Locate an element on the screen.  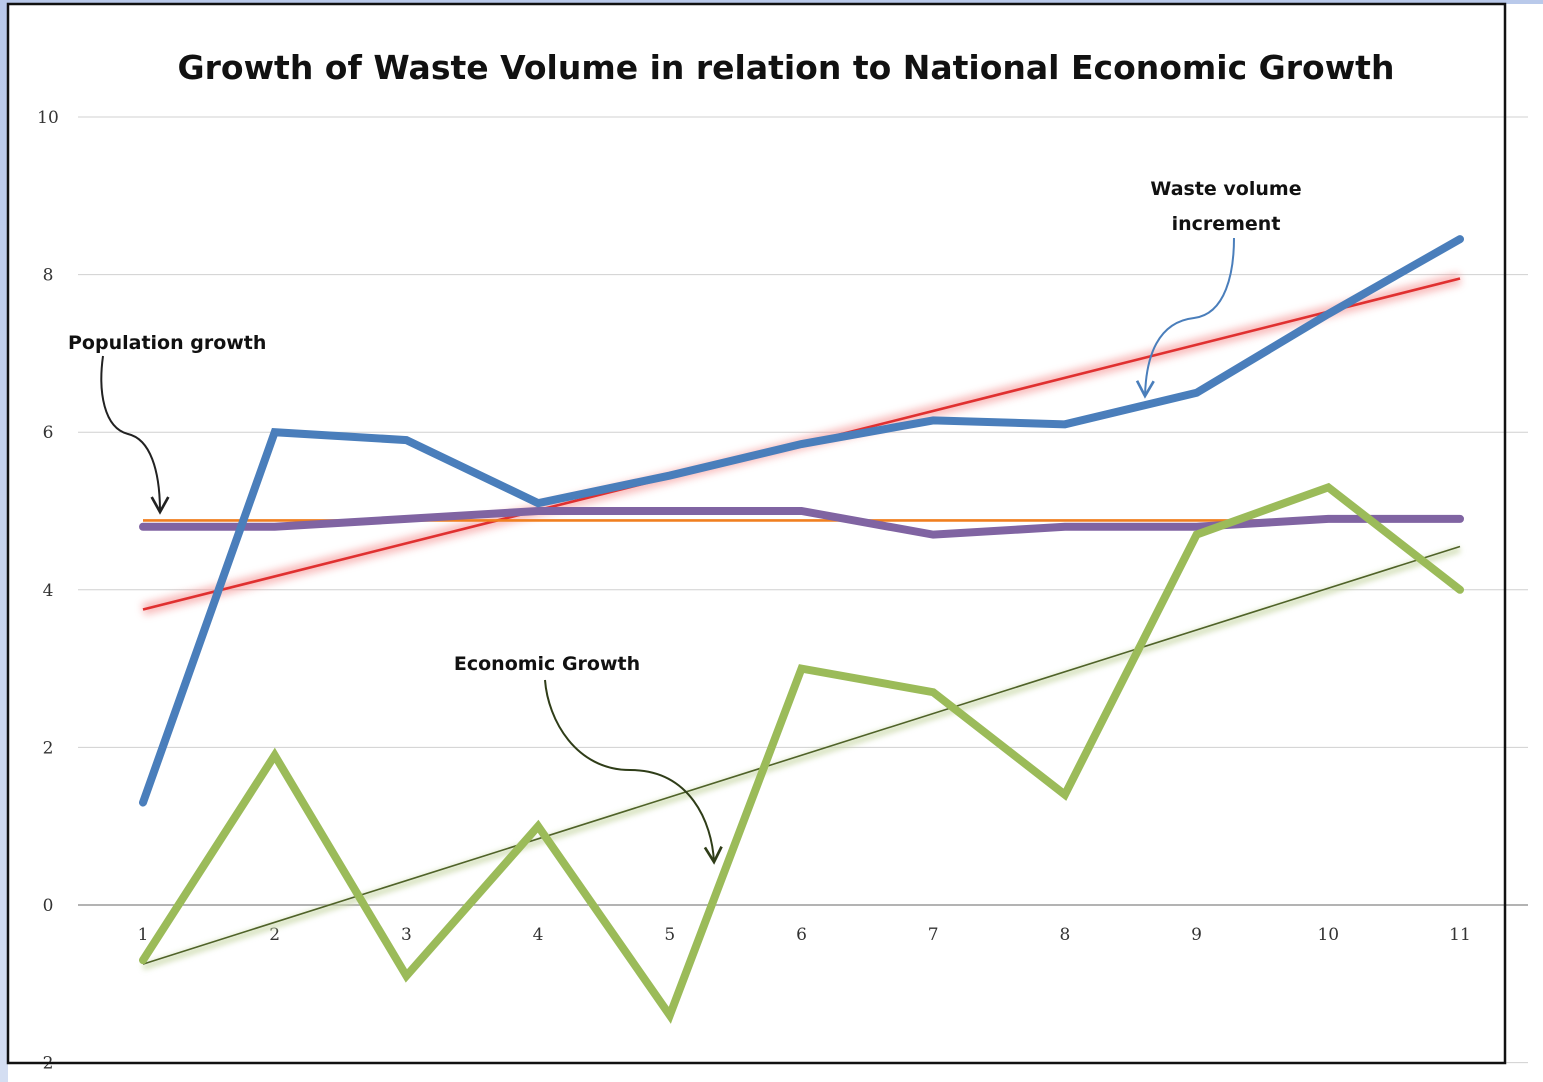
economic-growth-arrow is located at coordinates (633, 772).